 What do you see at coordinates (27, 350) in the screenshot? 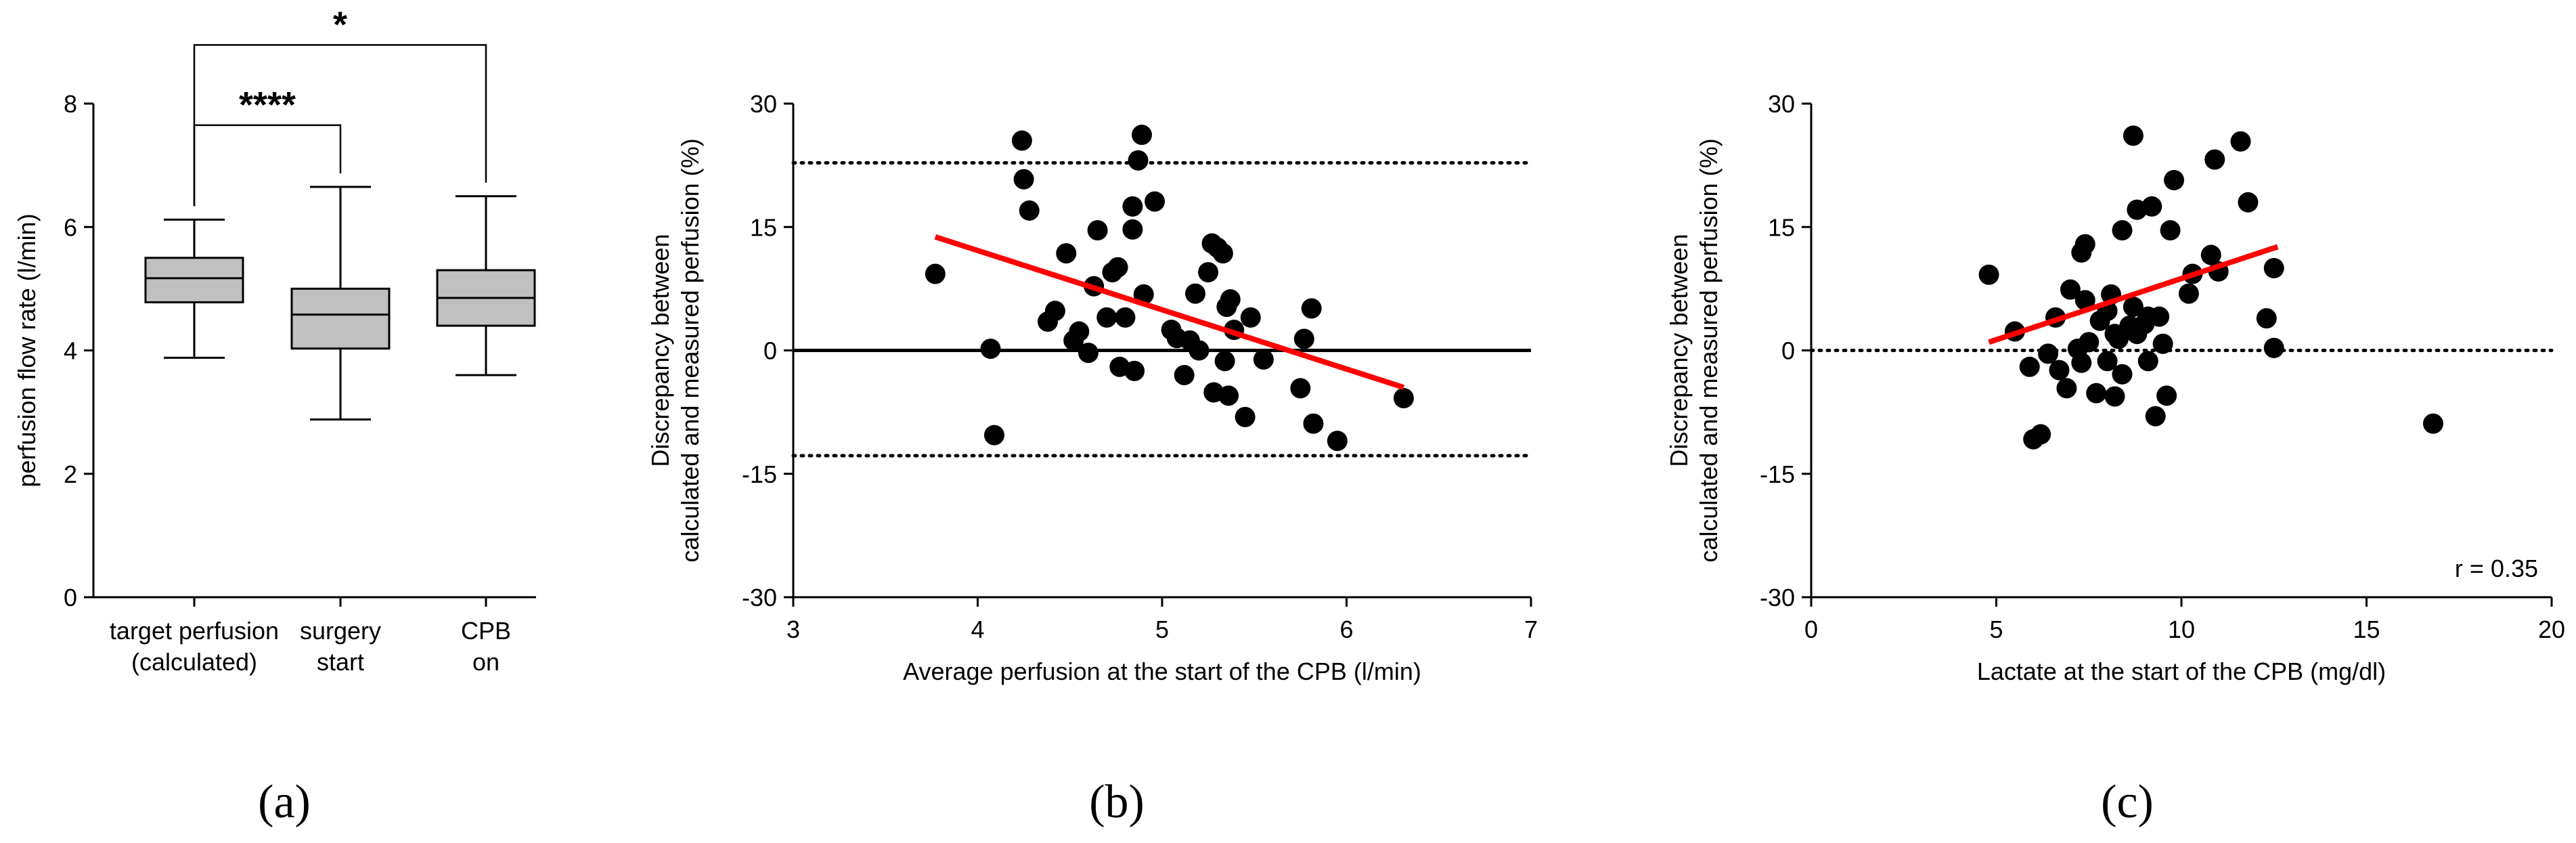
I see `y-axis-label: perfusion flow rate (l/min)` at bounding box center [27, 350].